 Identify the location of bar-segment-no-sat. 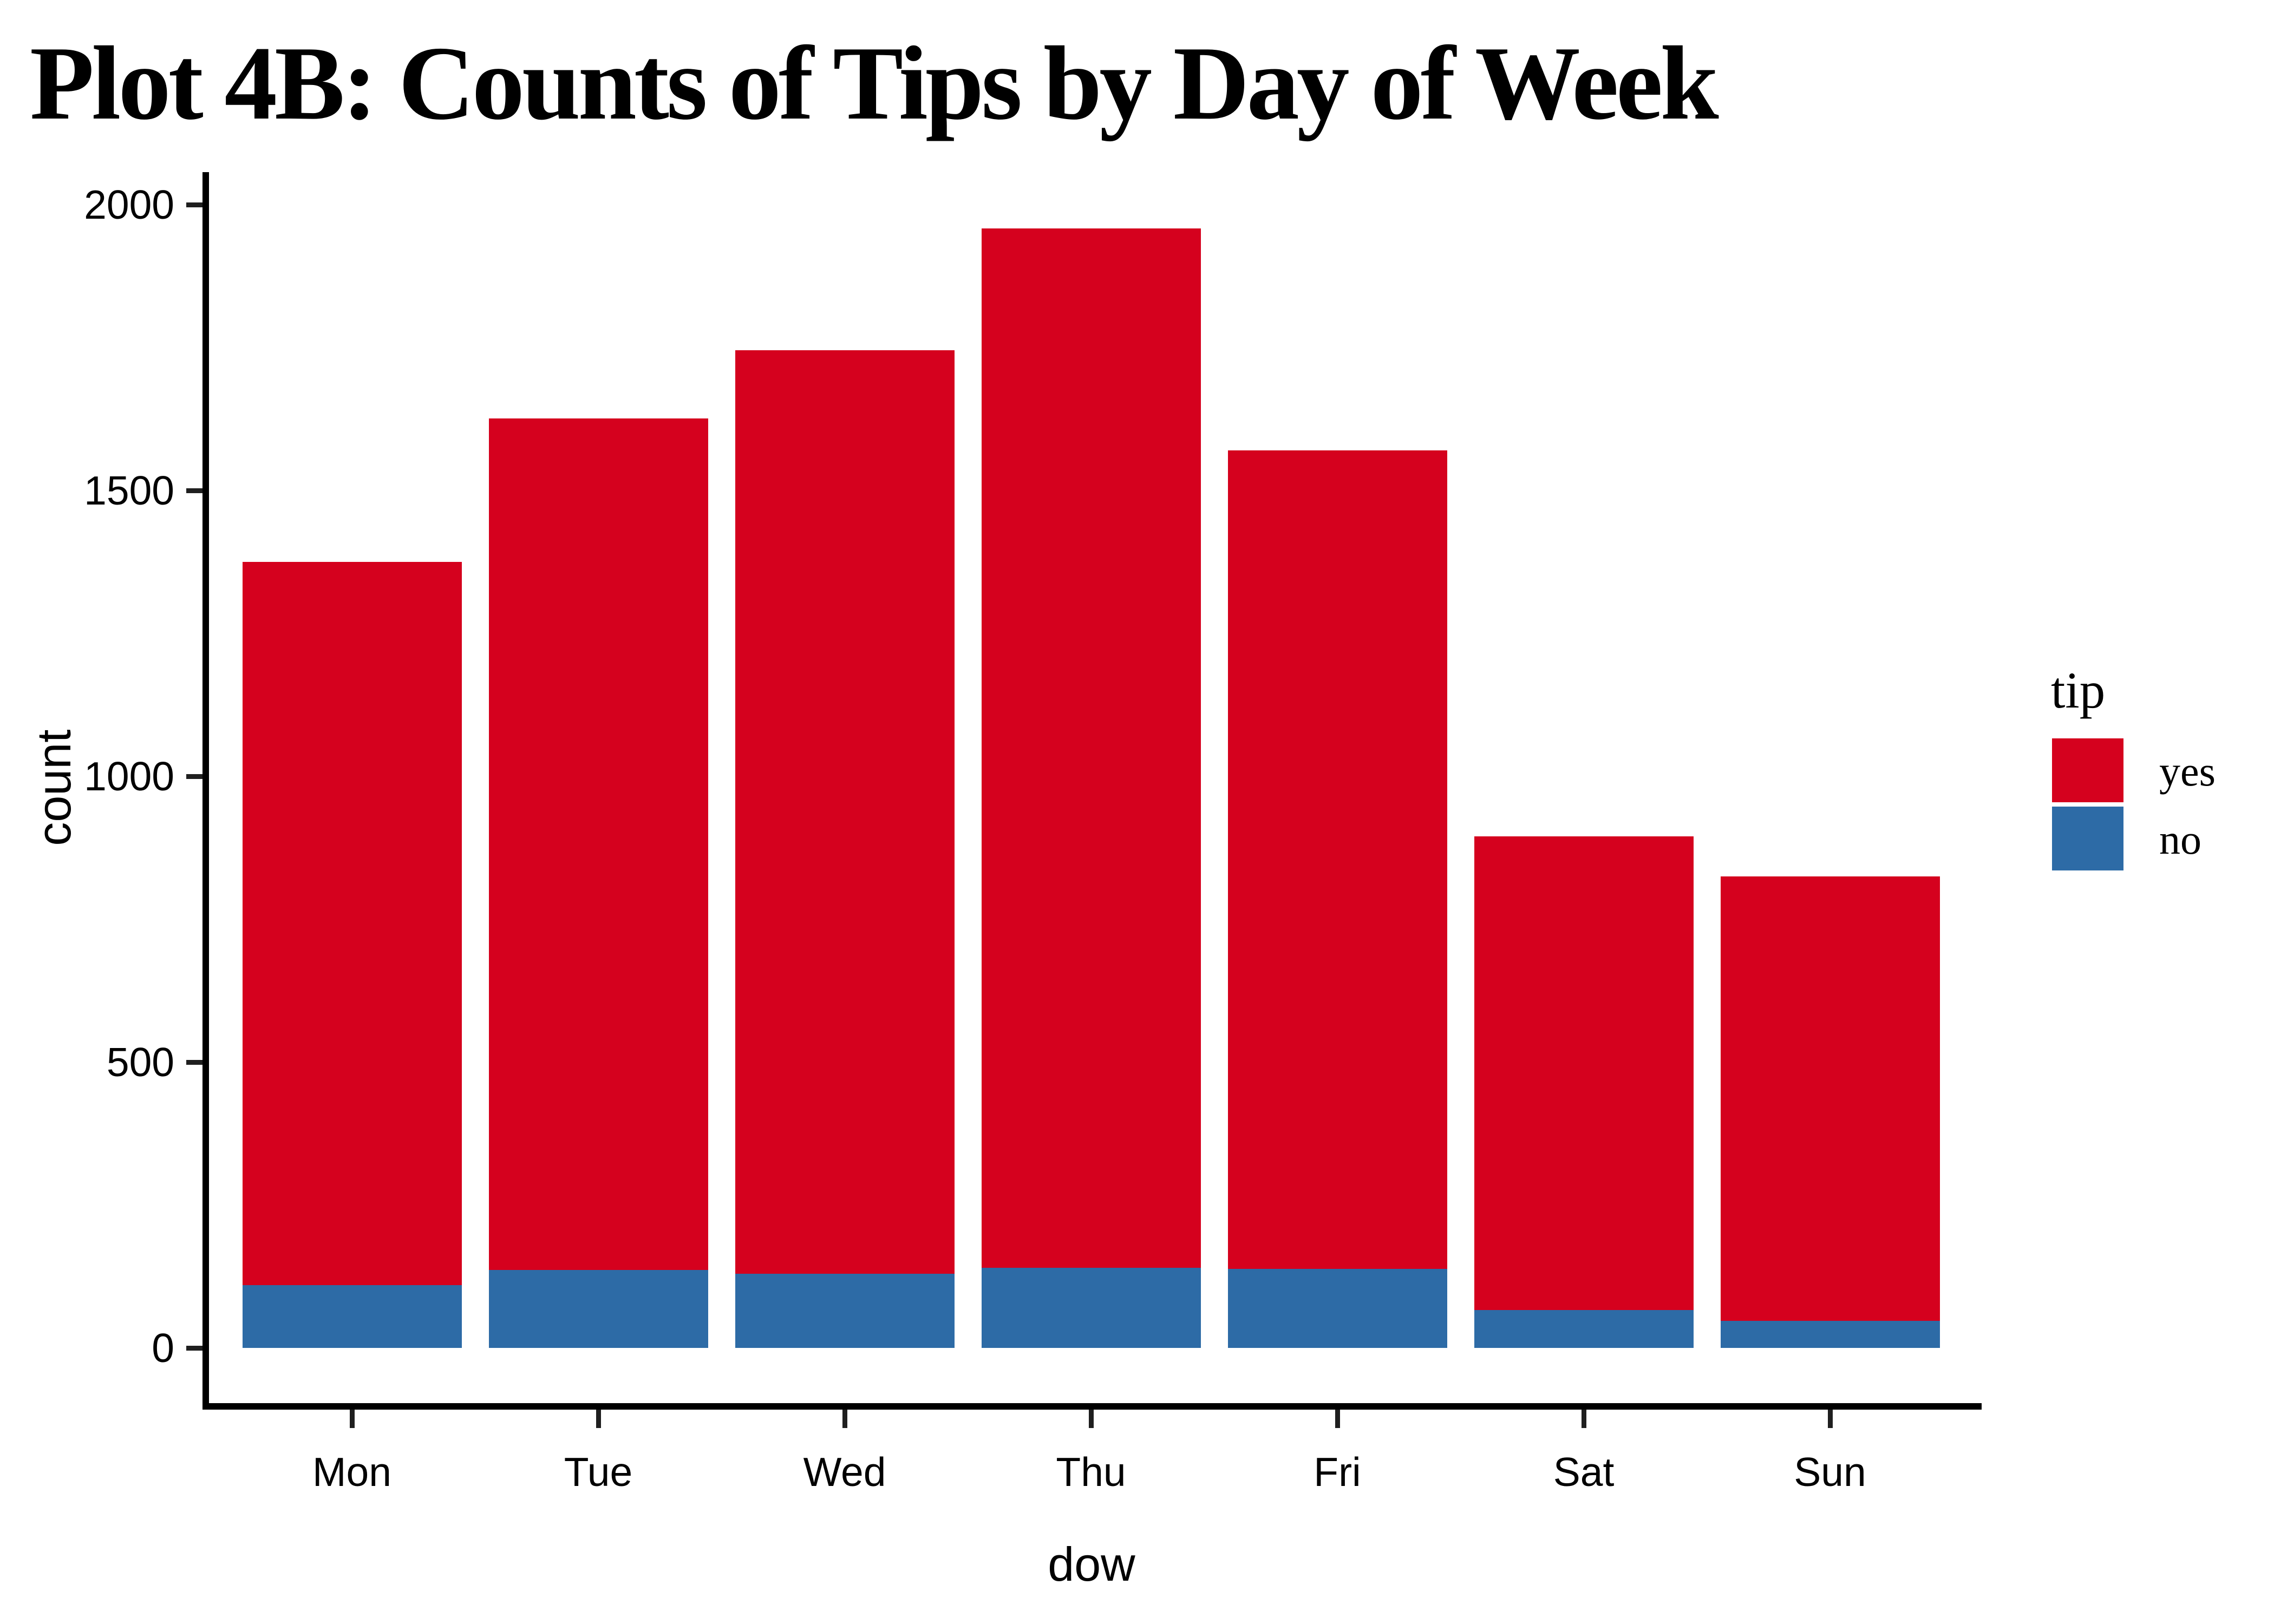
(1584, 1329).